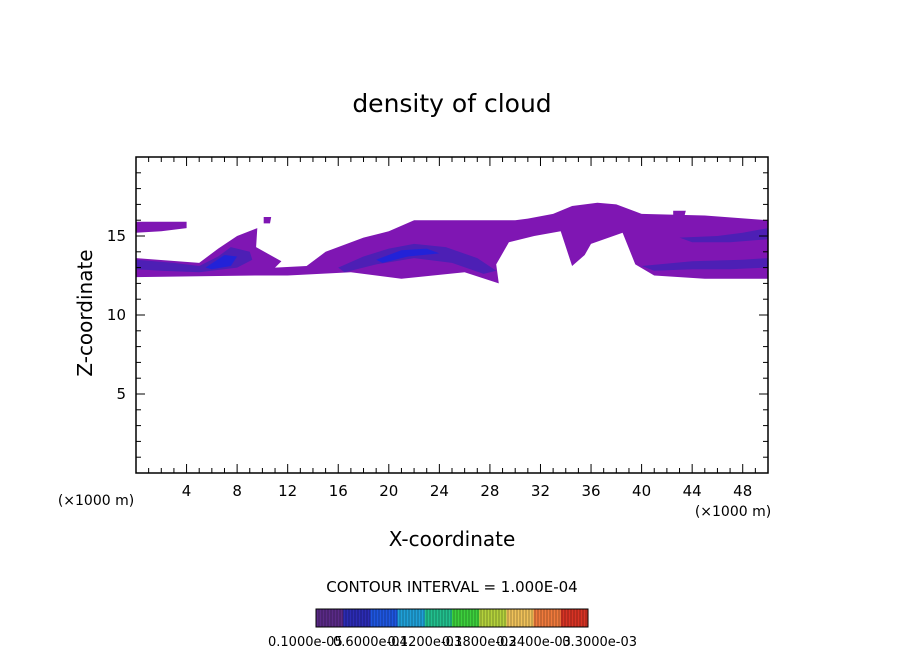 The image size is (904, 654). What do you see at coordinates (641, 491) in the screenshot?
I see `x-tick-label: 40` at bounding box center [641, 491].